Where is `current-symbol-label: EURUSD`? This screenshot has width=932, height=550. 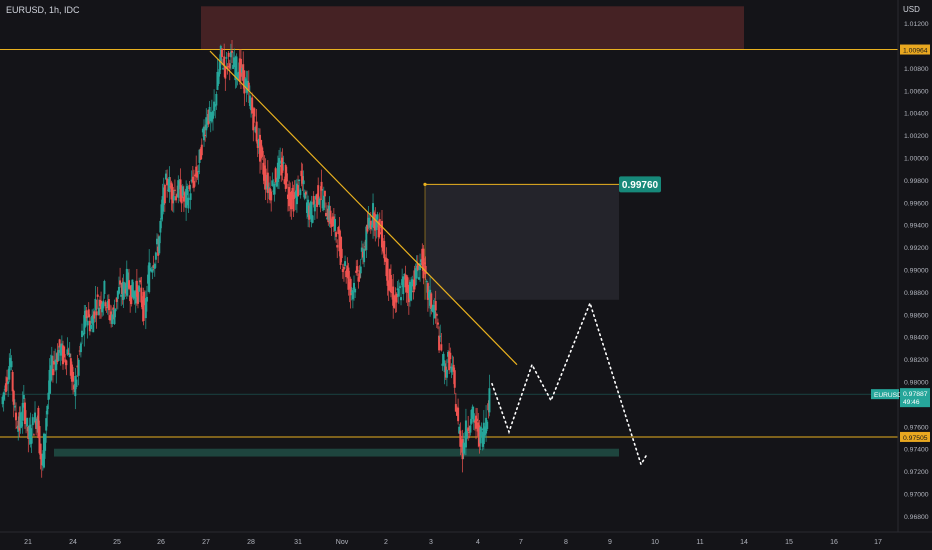
current-symbol-label: EURUSD is located at coordinates (888, 395).